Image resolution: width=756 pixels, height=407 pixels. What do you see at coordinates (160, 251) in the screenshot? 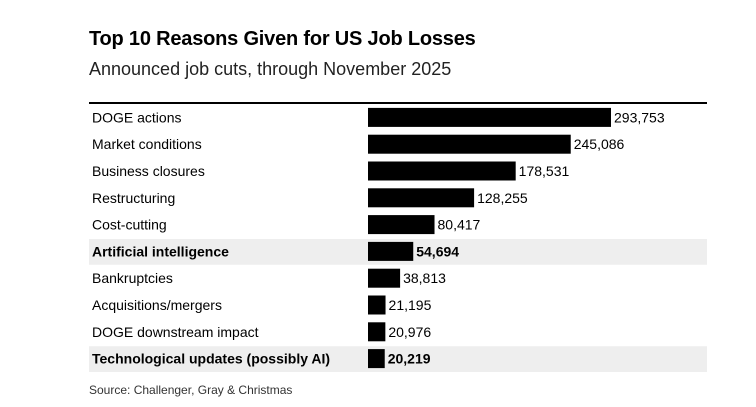
I see `category-label: Artificial intelligence` at bounding box center [160, 251].